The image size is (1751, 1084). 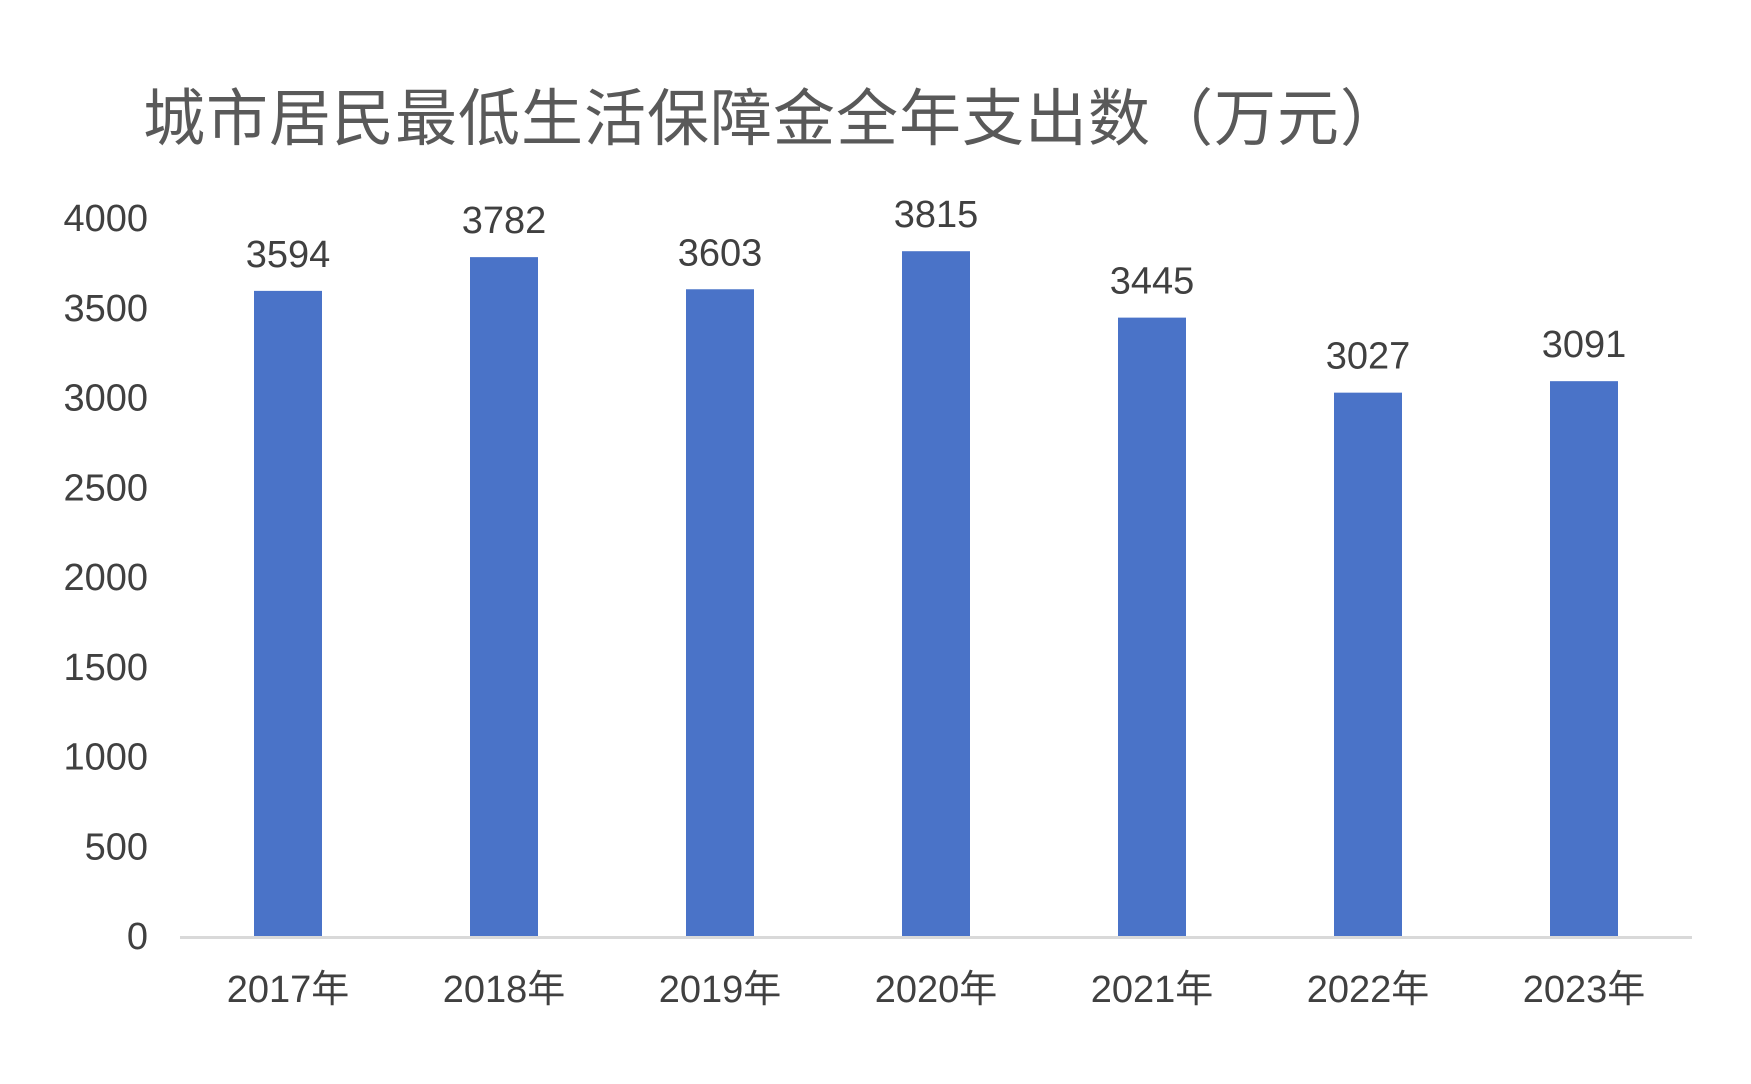 I want to click on y-tick-label: 4000, so click(x=105, y=219).